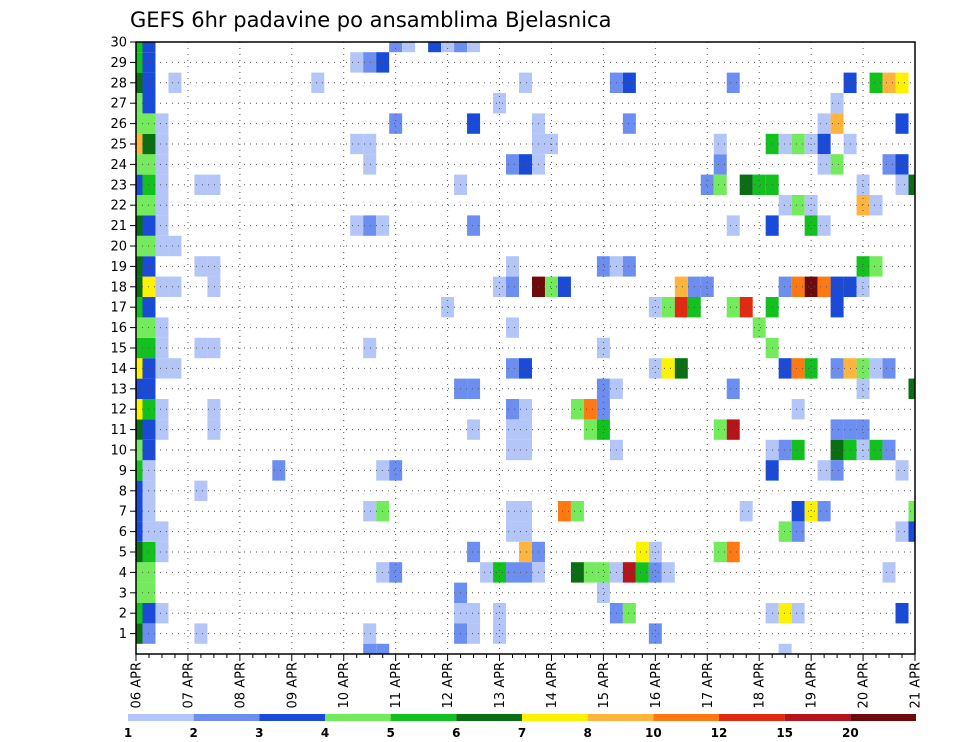 The width and height of the screenshot is (960, 742). What do you see at coordinates (137, 685) in the screenshot?
I see `x-tick-label: 06 APR` at bounding box center [137, 685].